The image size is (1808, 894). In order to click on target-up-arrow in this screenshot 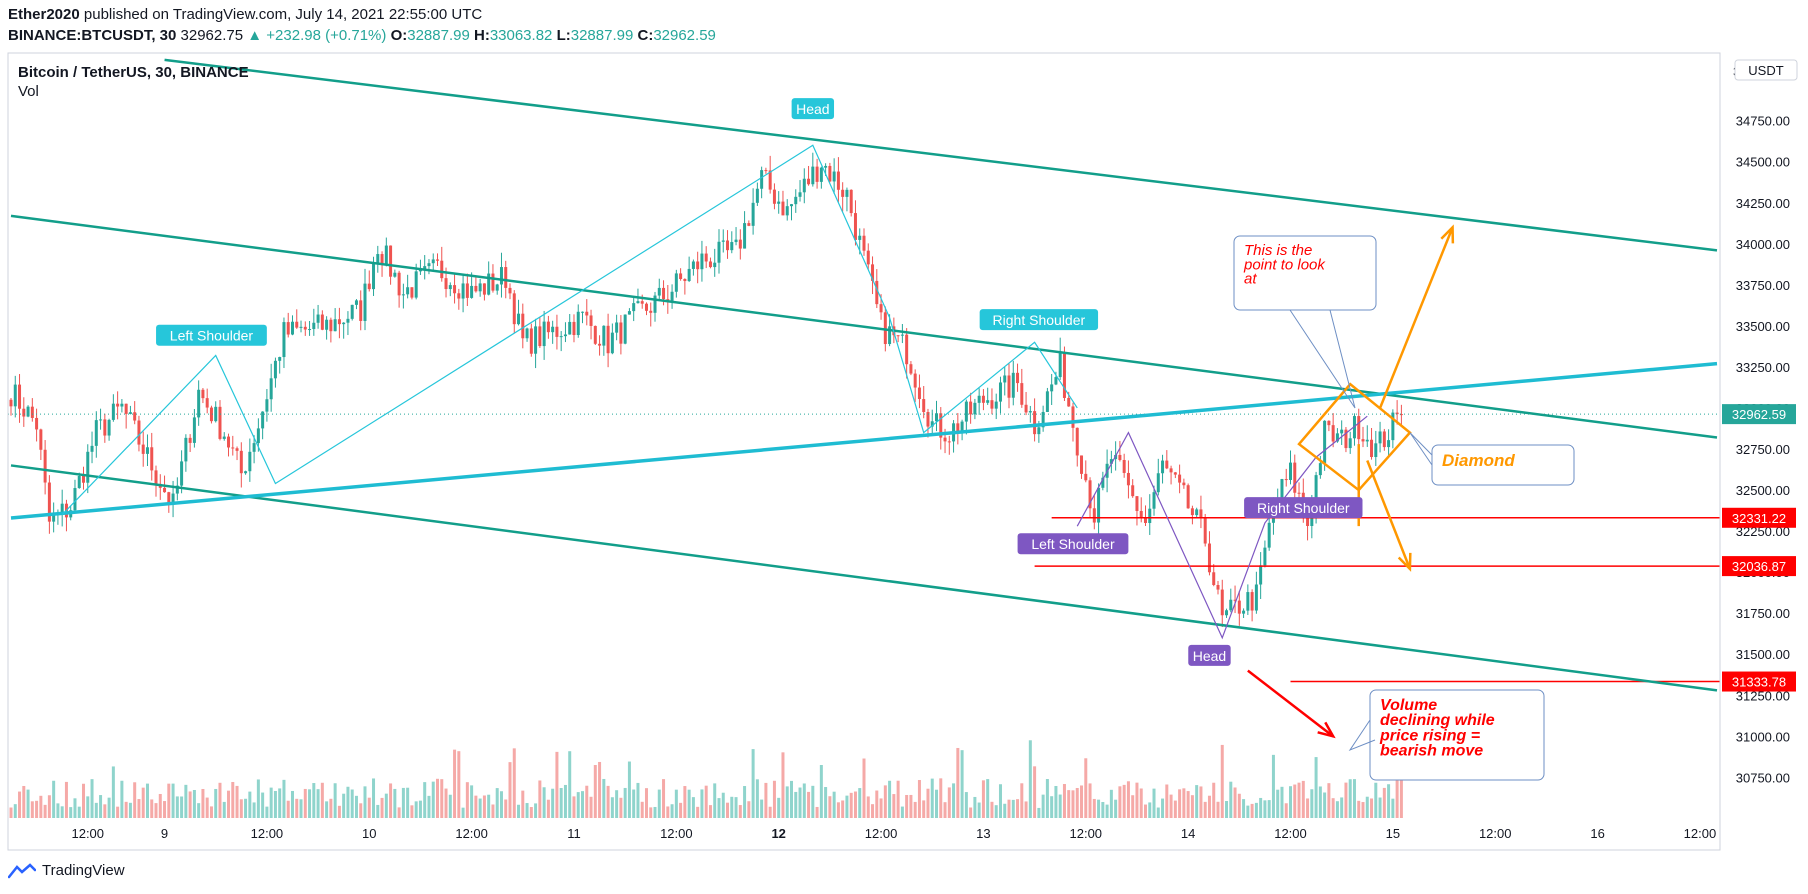, I will do `click(1416, 317)`.